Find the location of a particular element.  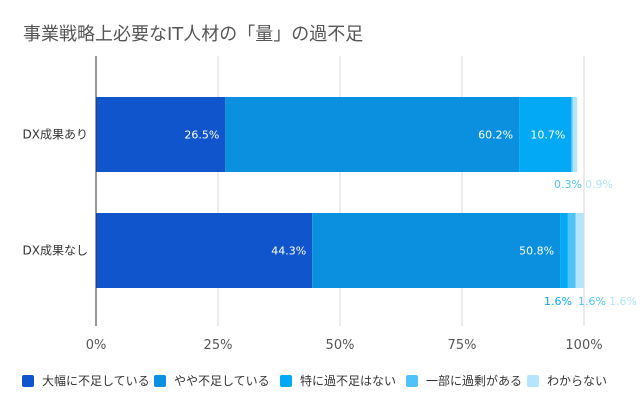

legend-label: 特に過不足はない is located at coordinates (348, 381).